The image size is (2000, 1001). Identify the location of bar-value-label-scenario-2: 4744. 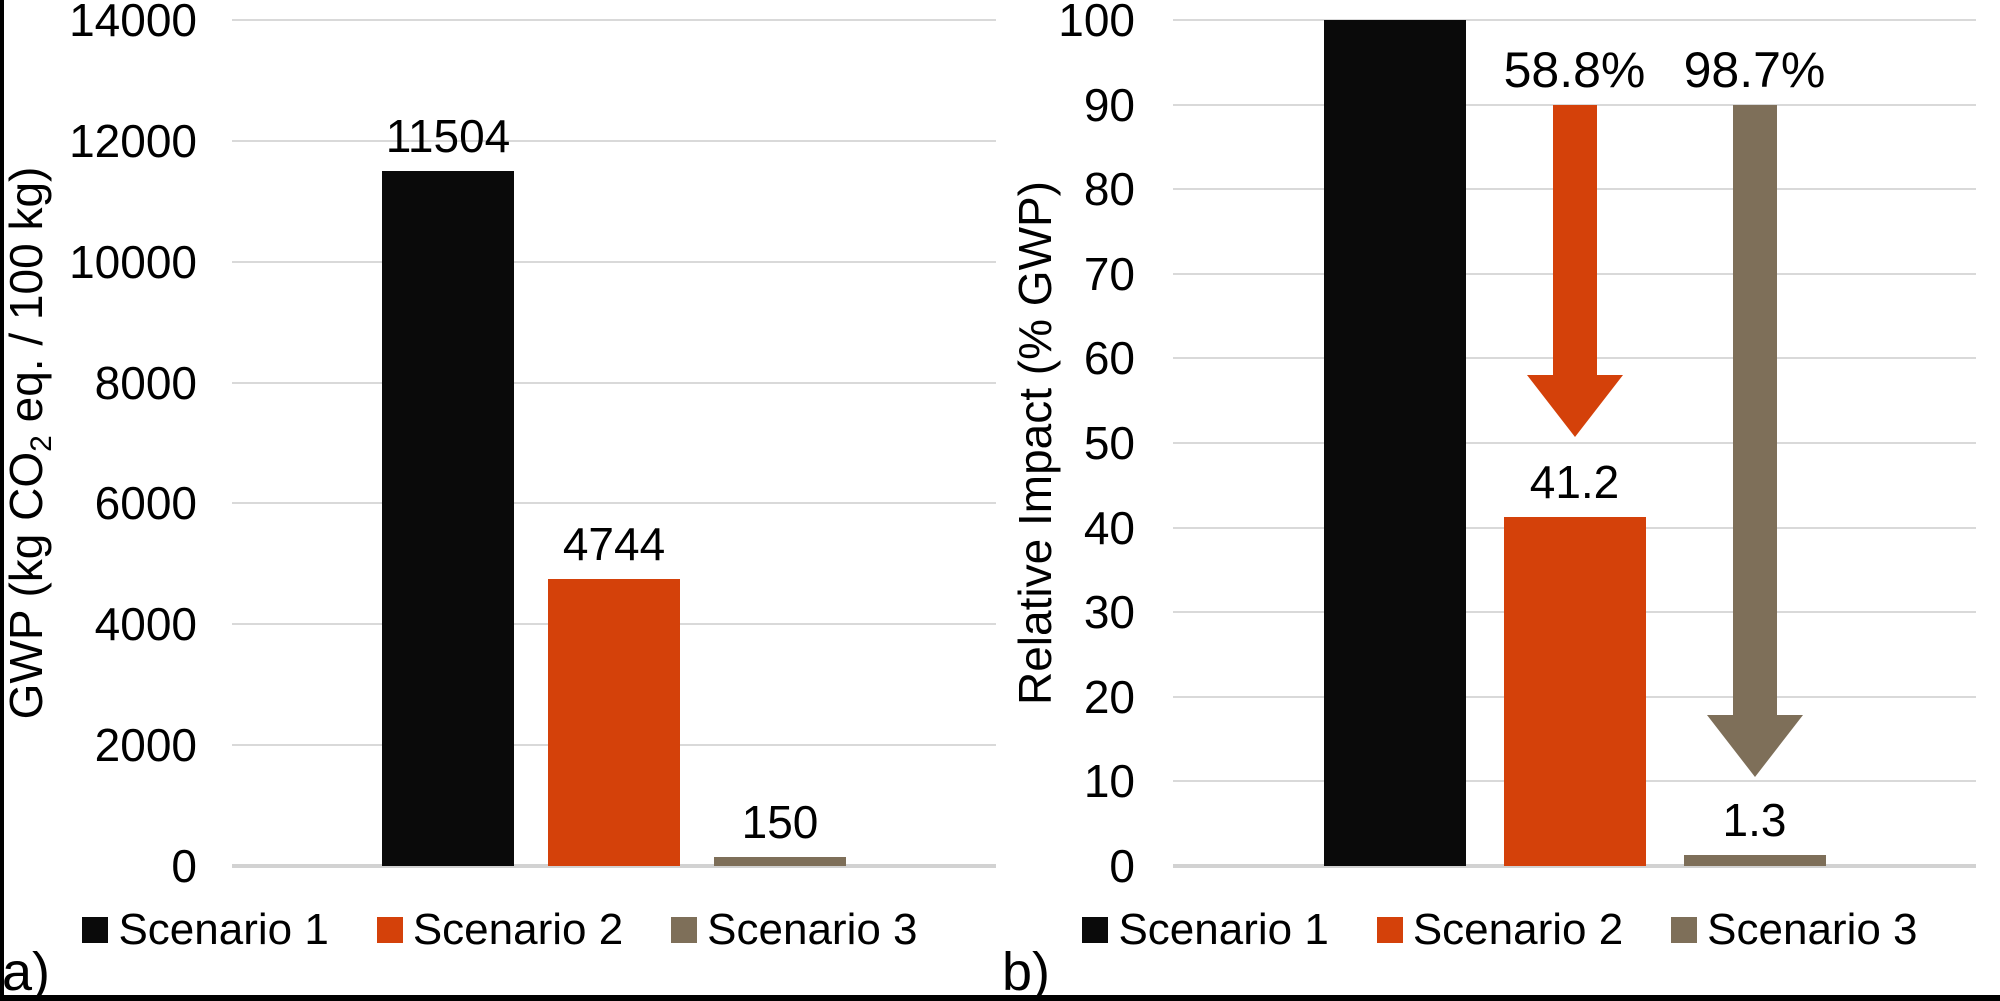
(614, 544).